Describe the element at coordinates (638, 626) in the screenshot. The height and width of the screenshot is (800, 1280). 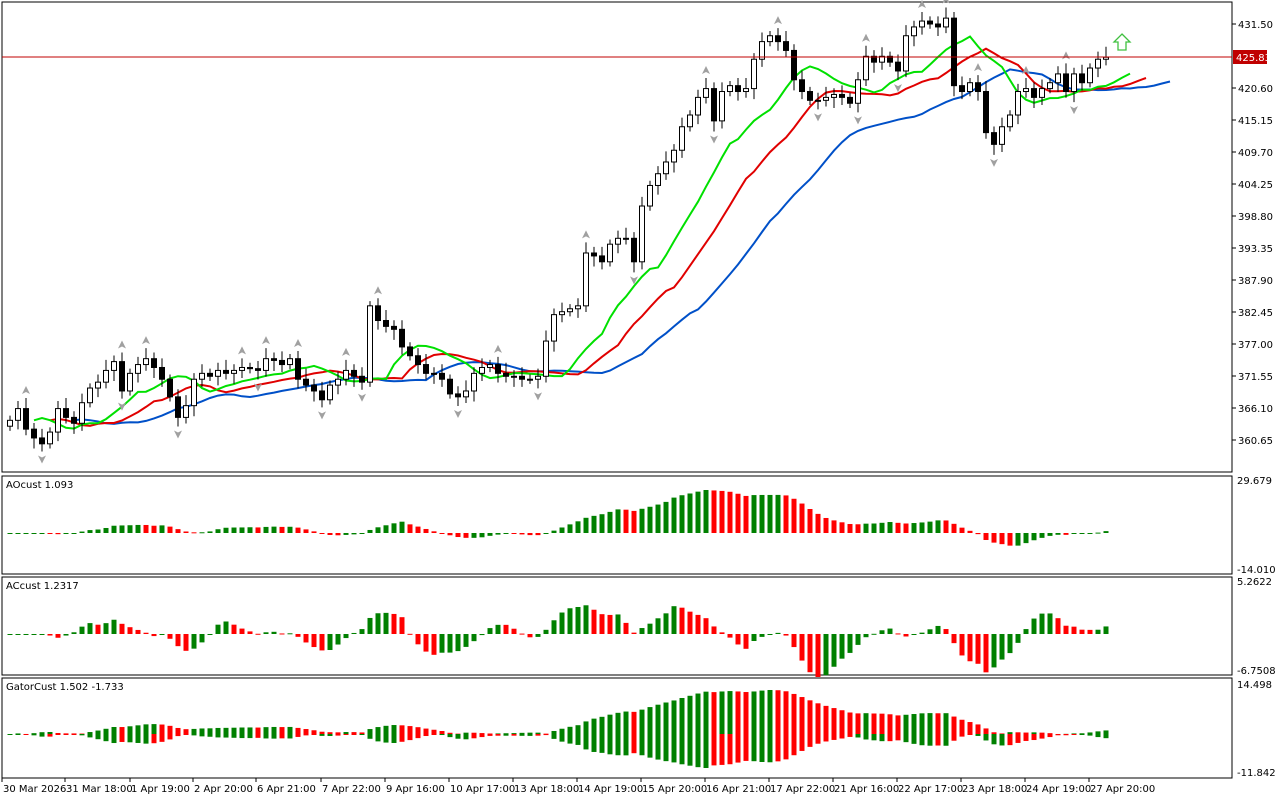
I see `ac-oscillator-pane: ACcust 1.2317 5.2622 -6.7508` at that location.